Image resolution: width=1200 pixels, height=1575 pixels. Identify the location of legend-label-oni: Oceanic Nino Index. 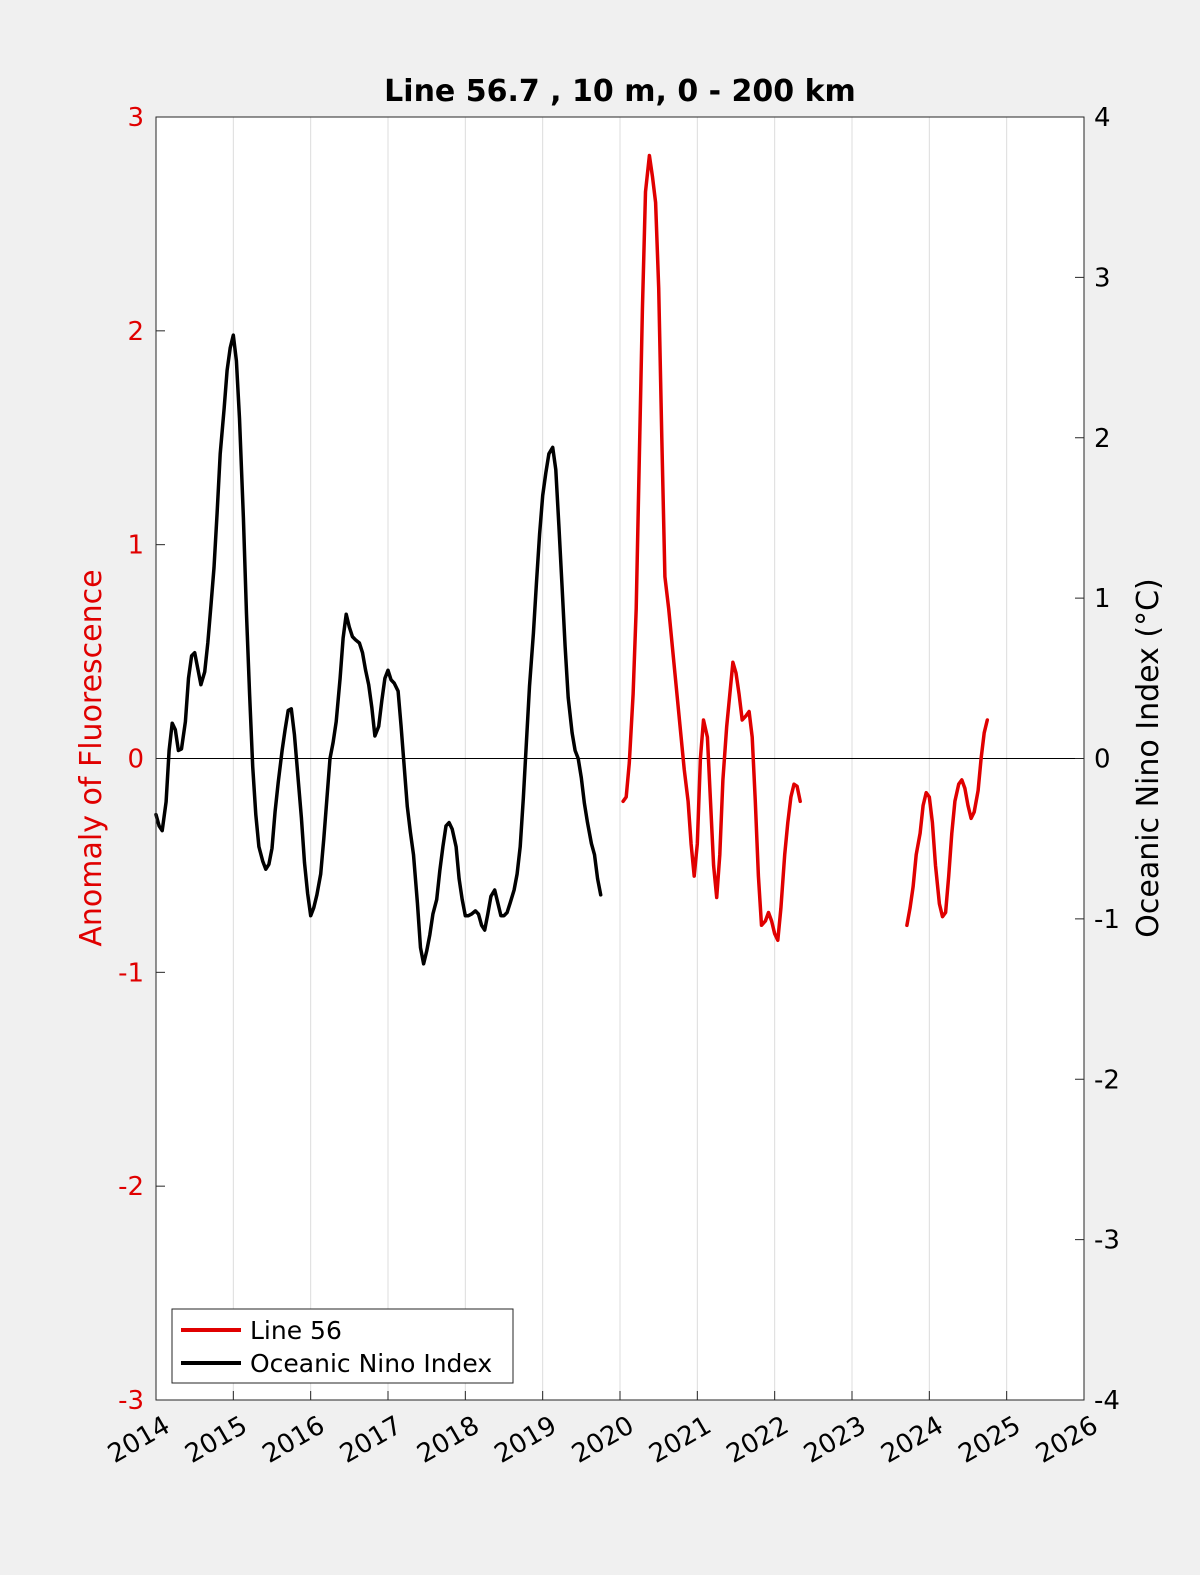
(371, 1363).